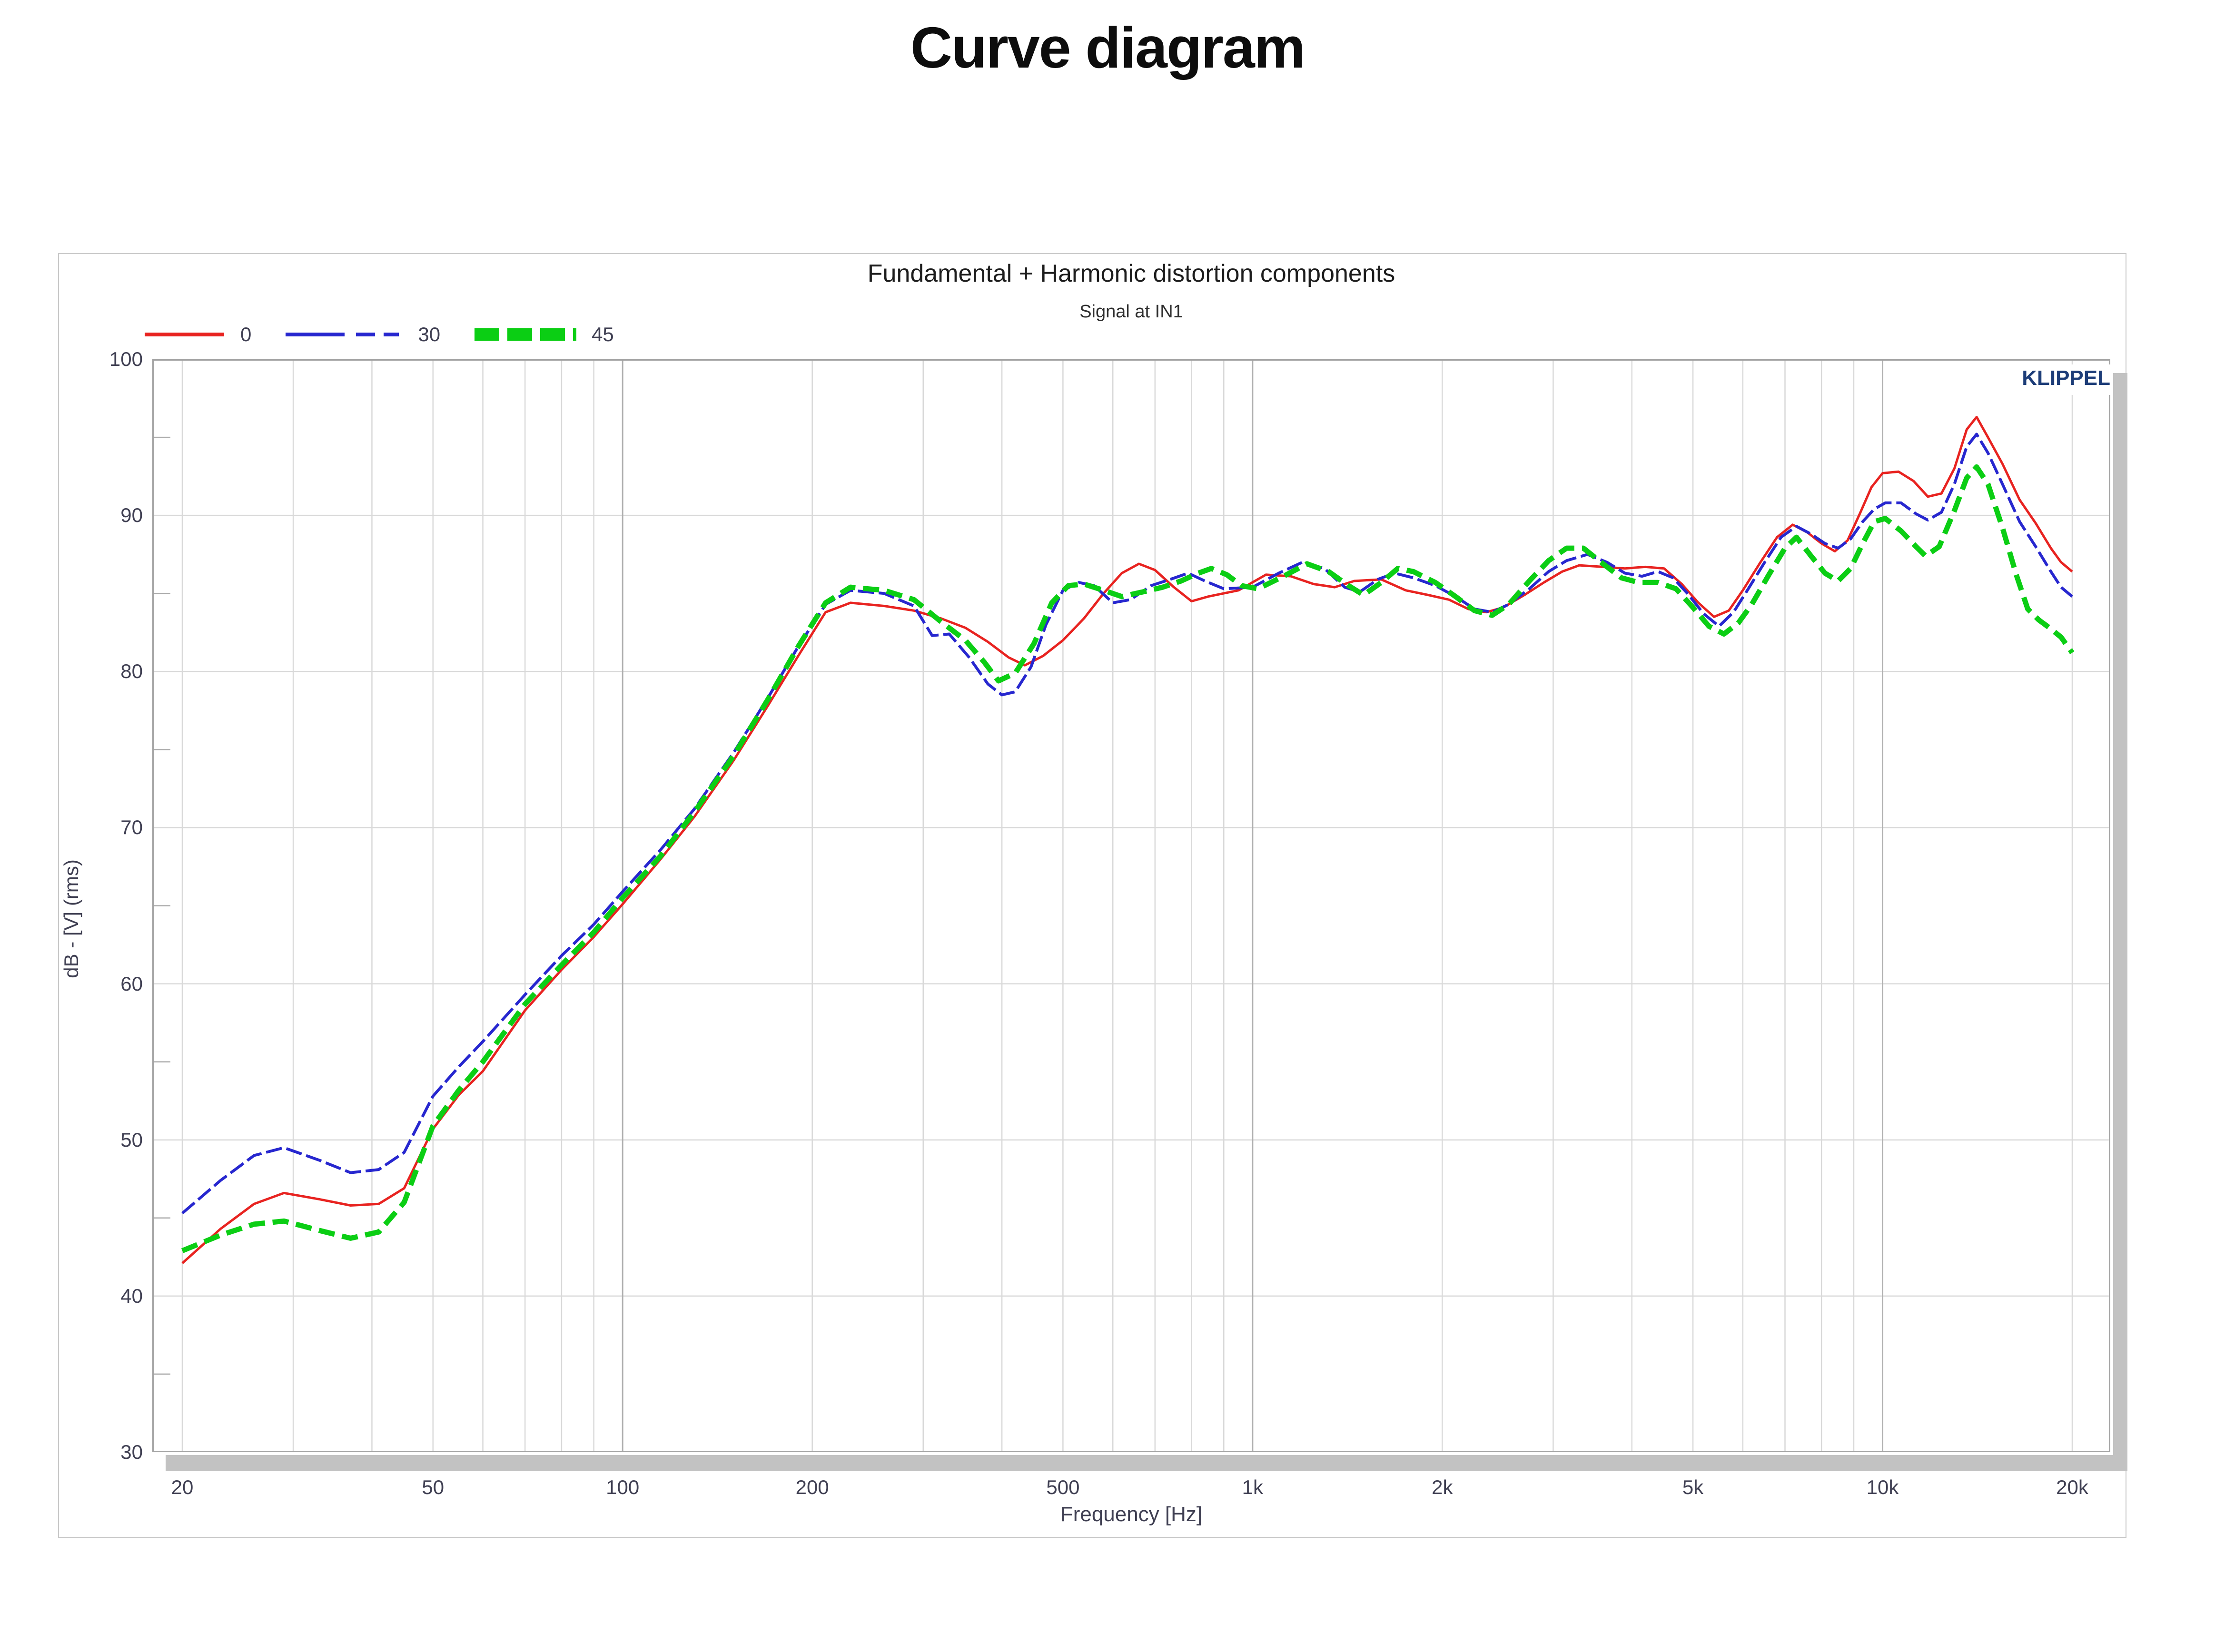 This screenshot has height=1652, width=2215. I want to click on x-tick-label: 1k, so click(1253, 1487).